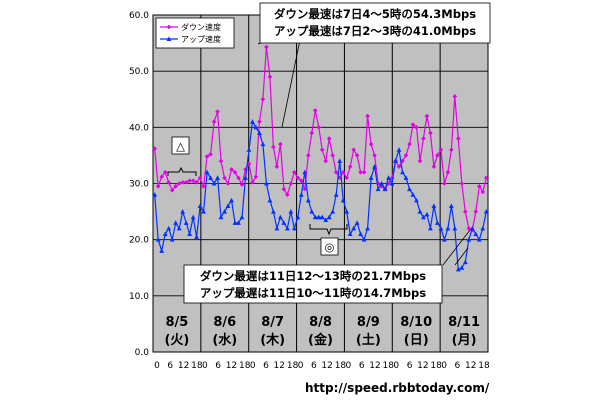 Image resolution: width=610 pixels, height=400 pixels. Describe the element at coordinates (416, 322) in the screenshot. I see `day-date-label: 8/10` at that location.